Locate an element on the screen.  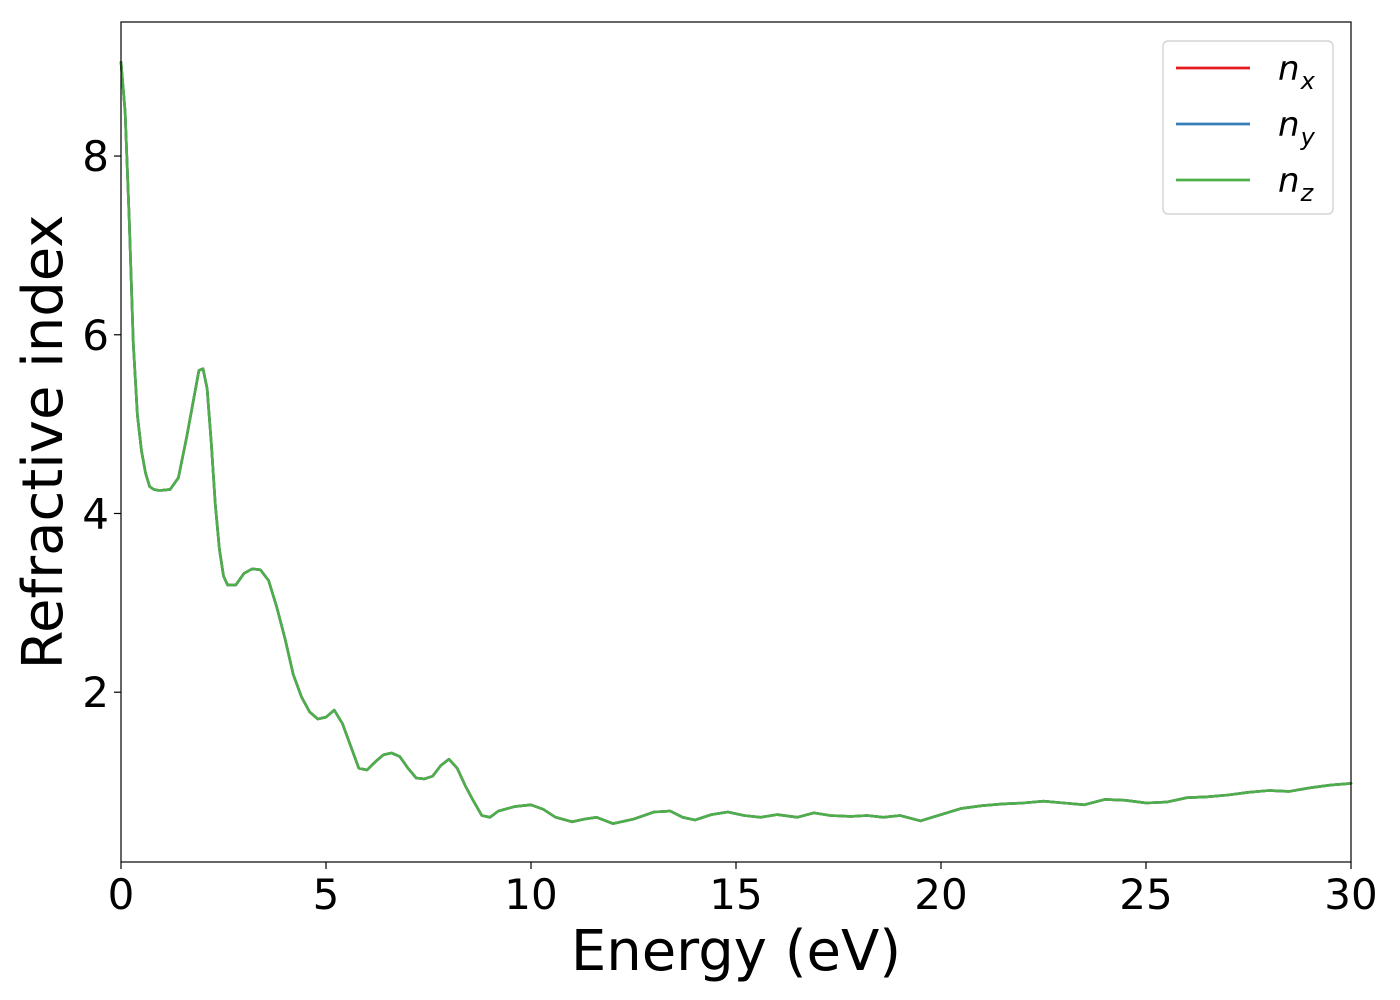
y-tick-label: 8 is located at coordinates (95, 156).